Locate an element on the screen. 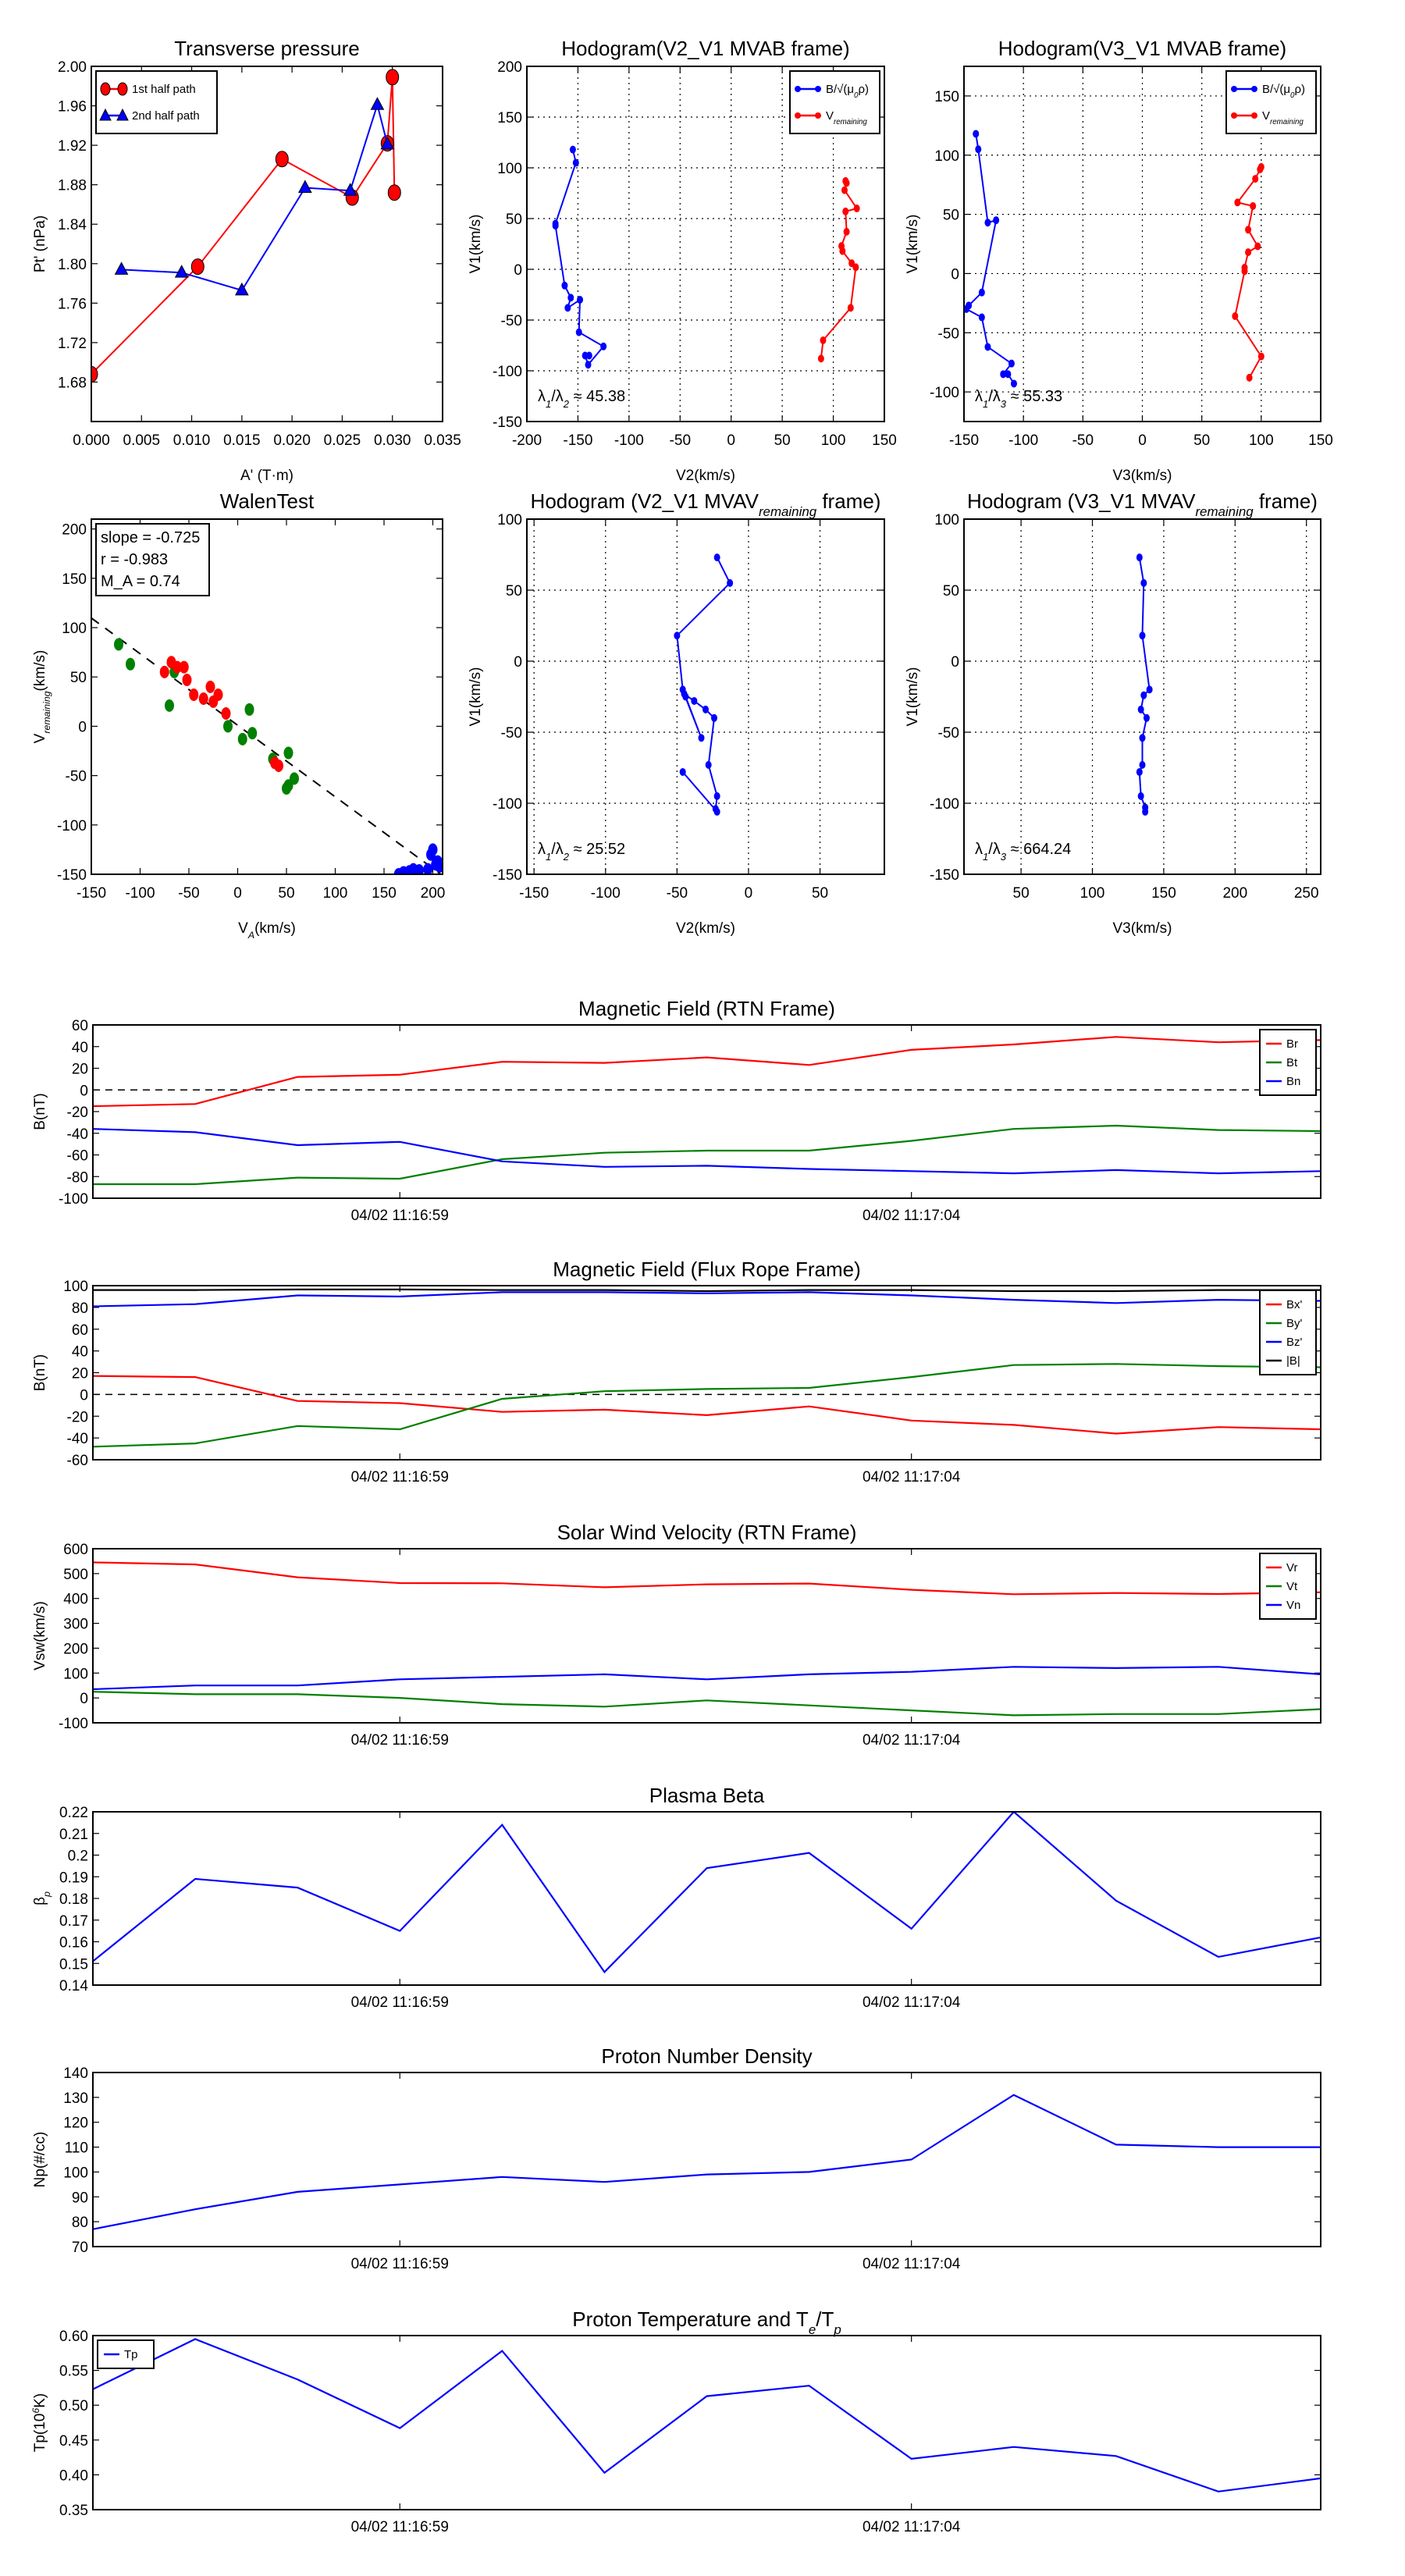  legend-label: 2nd half path is located at coordinates (166, 116).